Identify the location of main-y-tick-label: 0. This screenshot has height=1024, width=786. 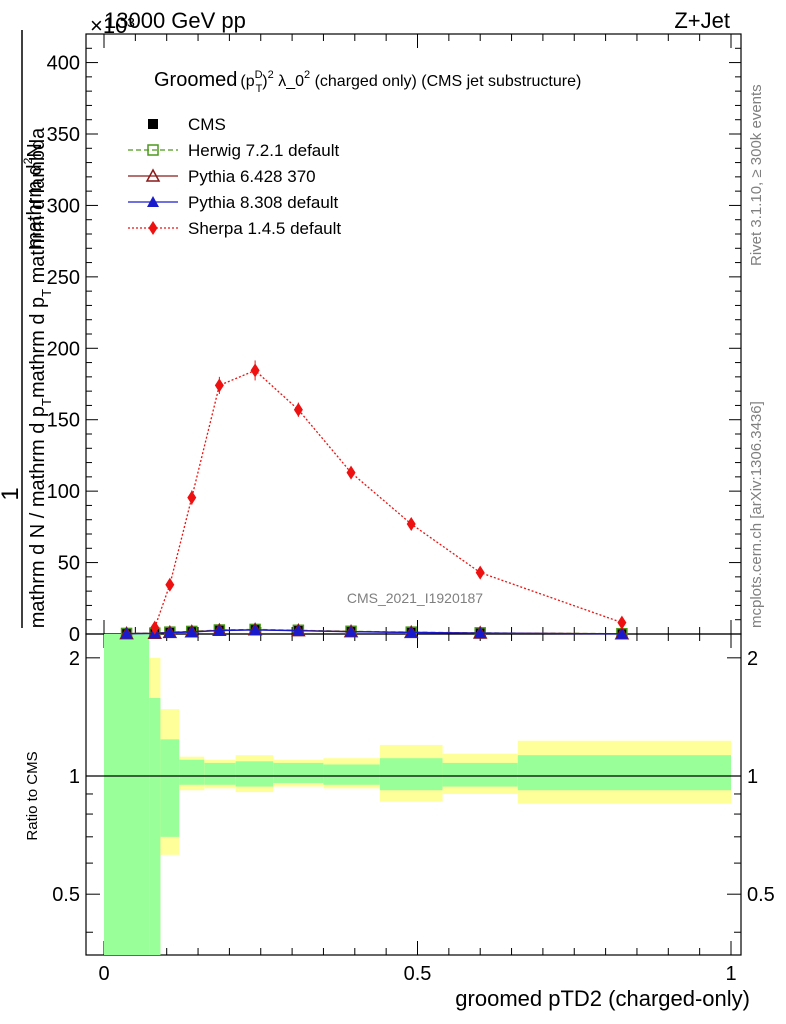
(74, 635).